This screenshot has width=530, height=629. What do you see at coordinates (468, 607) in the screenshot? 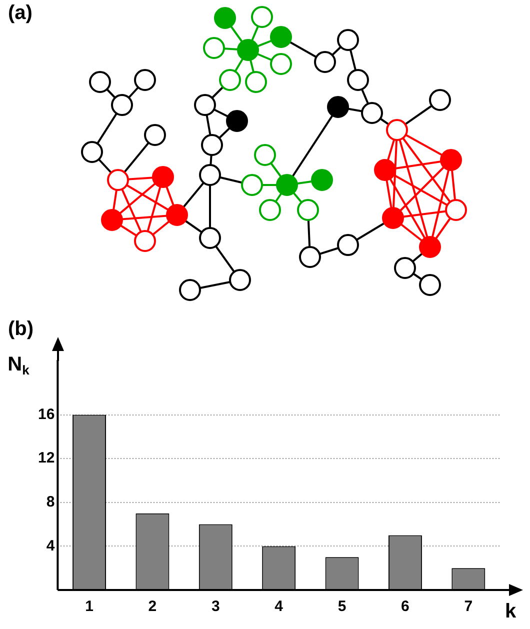
I see `x-tick-label: 7` at bounding box center [468, 607].